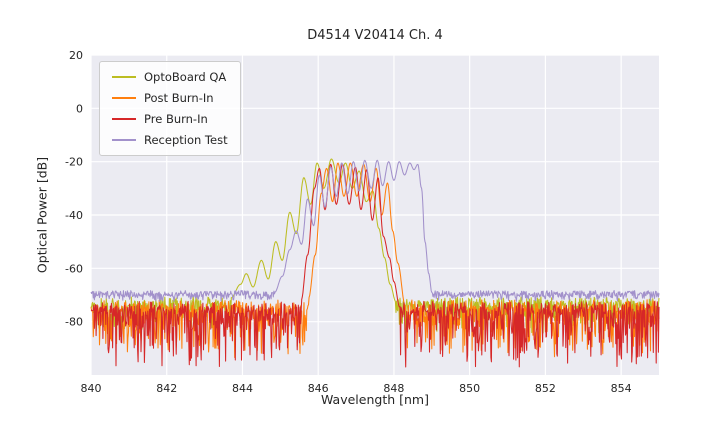  What do you see at coordinates (74, 162) in the screenshot?
I see `y-tick-label: -20` at bounding box center [74, 162].